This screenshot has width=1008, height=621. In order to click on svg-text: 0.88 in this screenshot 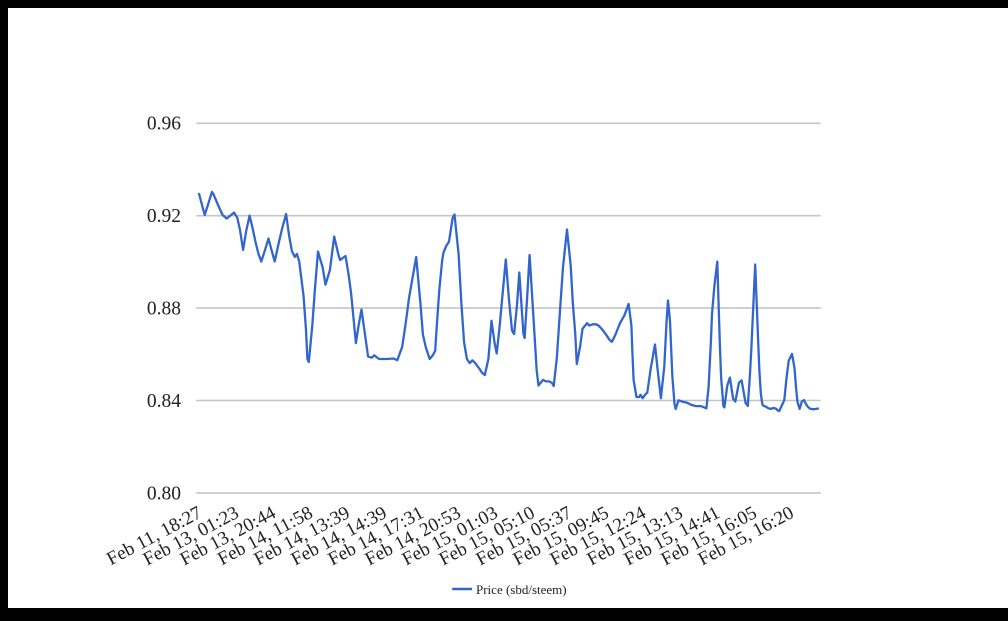, I will do `click(164, 309)`.